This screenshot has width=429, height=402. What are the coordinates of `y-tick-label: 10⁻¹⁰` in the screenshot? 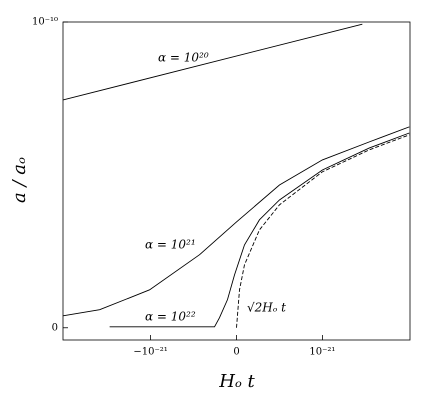 It's located at (45, 22).